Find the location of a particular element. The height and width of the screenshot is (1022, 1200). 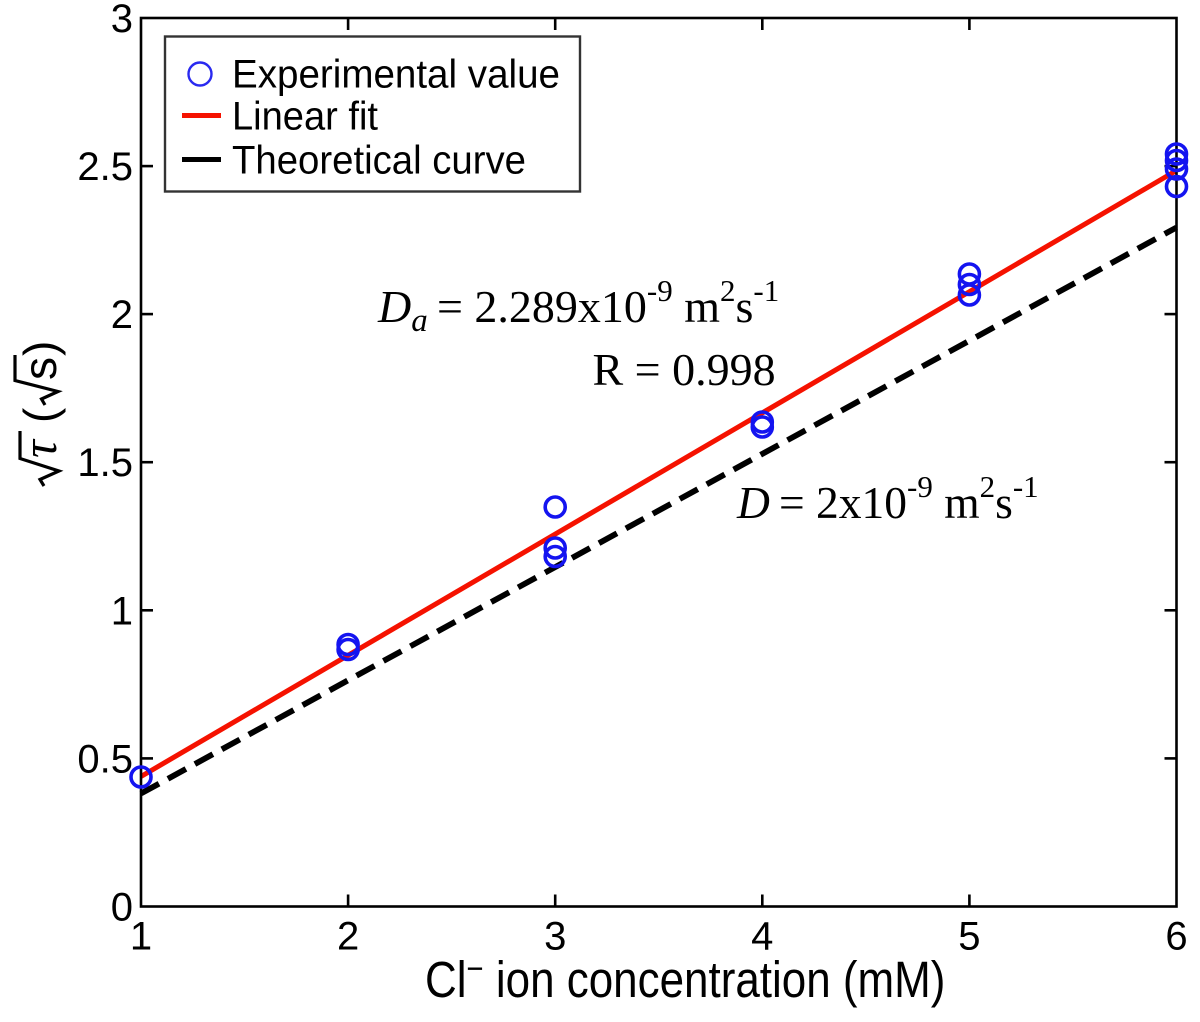

svg-text: Cl− ion concentration (mM) is located at coordinates (685, 979).